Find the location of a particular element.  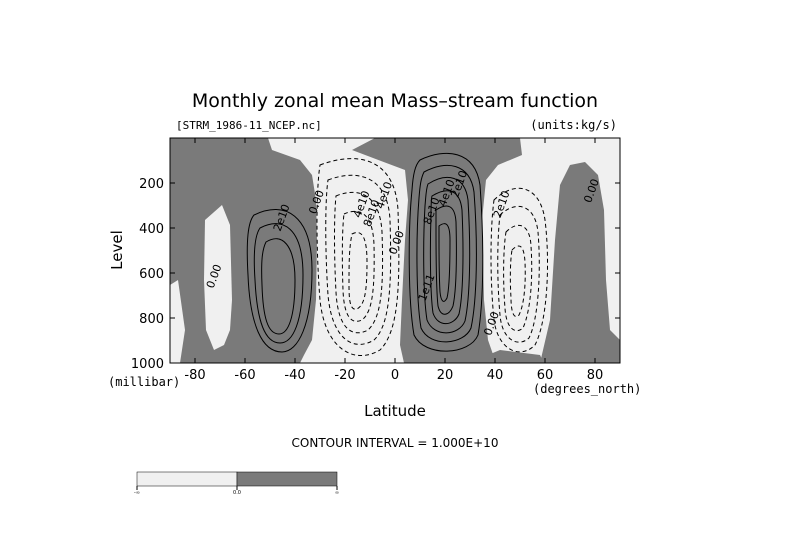

colorbar-tick-zero: 0.0 is located at coordinates (237, 493).